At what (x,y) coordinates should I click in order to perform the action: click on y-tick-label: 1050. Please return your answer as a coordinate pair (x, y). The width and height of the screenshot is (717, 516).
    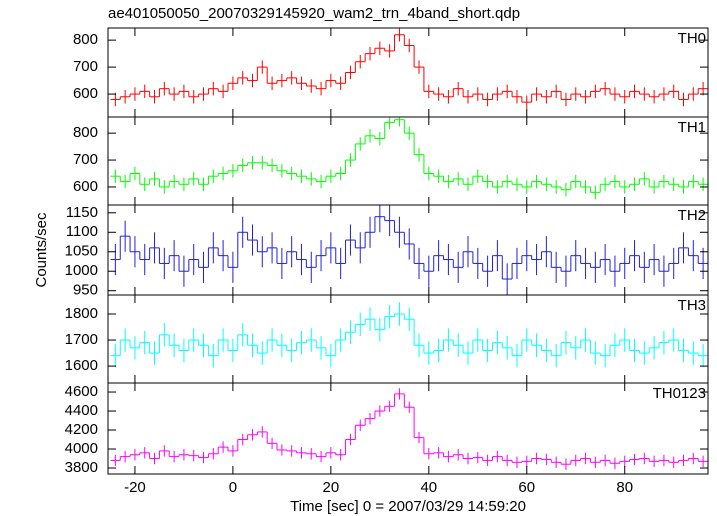
    Looking at the image, I should click on (81, 251).